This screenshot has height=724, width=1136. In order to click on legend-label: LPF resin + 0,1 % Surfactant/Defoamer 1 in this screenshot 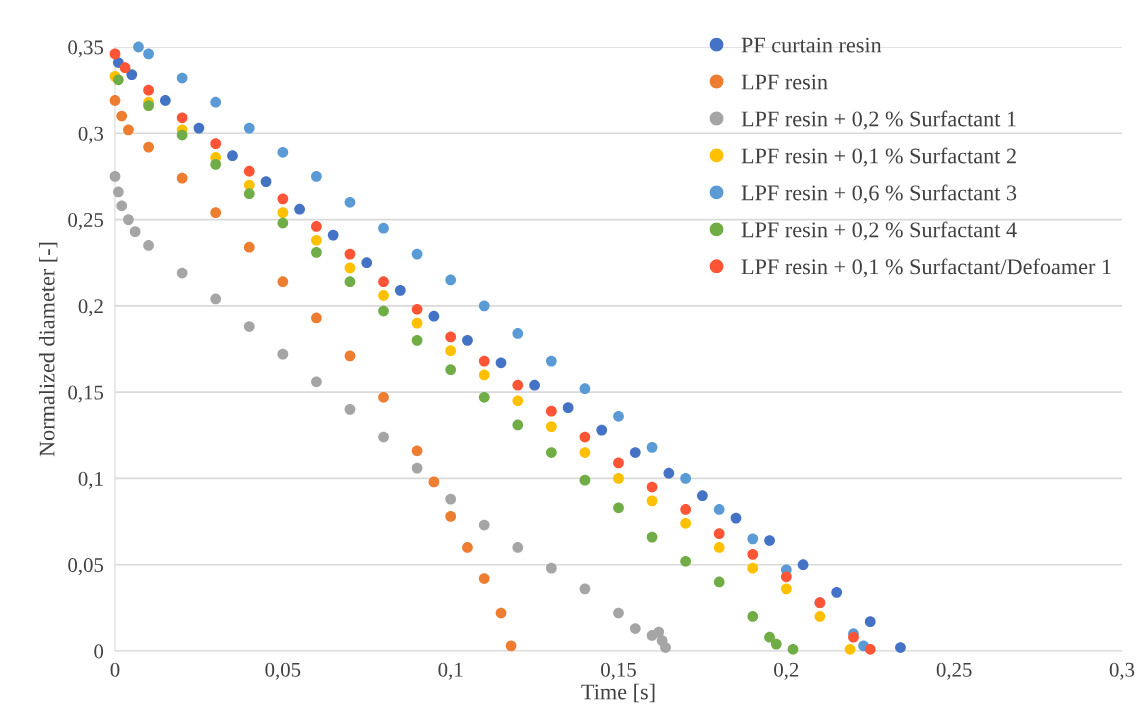, I will do `click(926, 268)`.